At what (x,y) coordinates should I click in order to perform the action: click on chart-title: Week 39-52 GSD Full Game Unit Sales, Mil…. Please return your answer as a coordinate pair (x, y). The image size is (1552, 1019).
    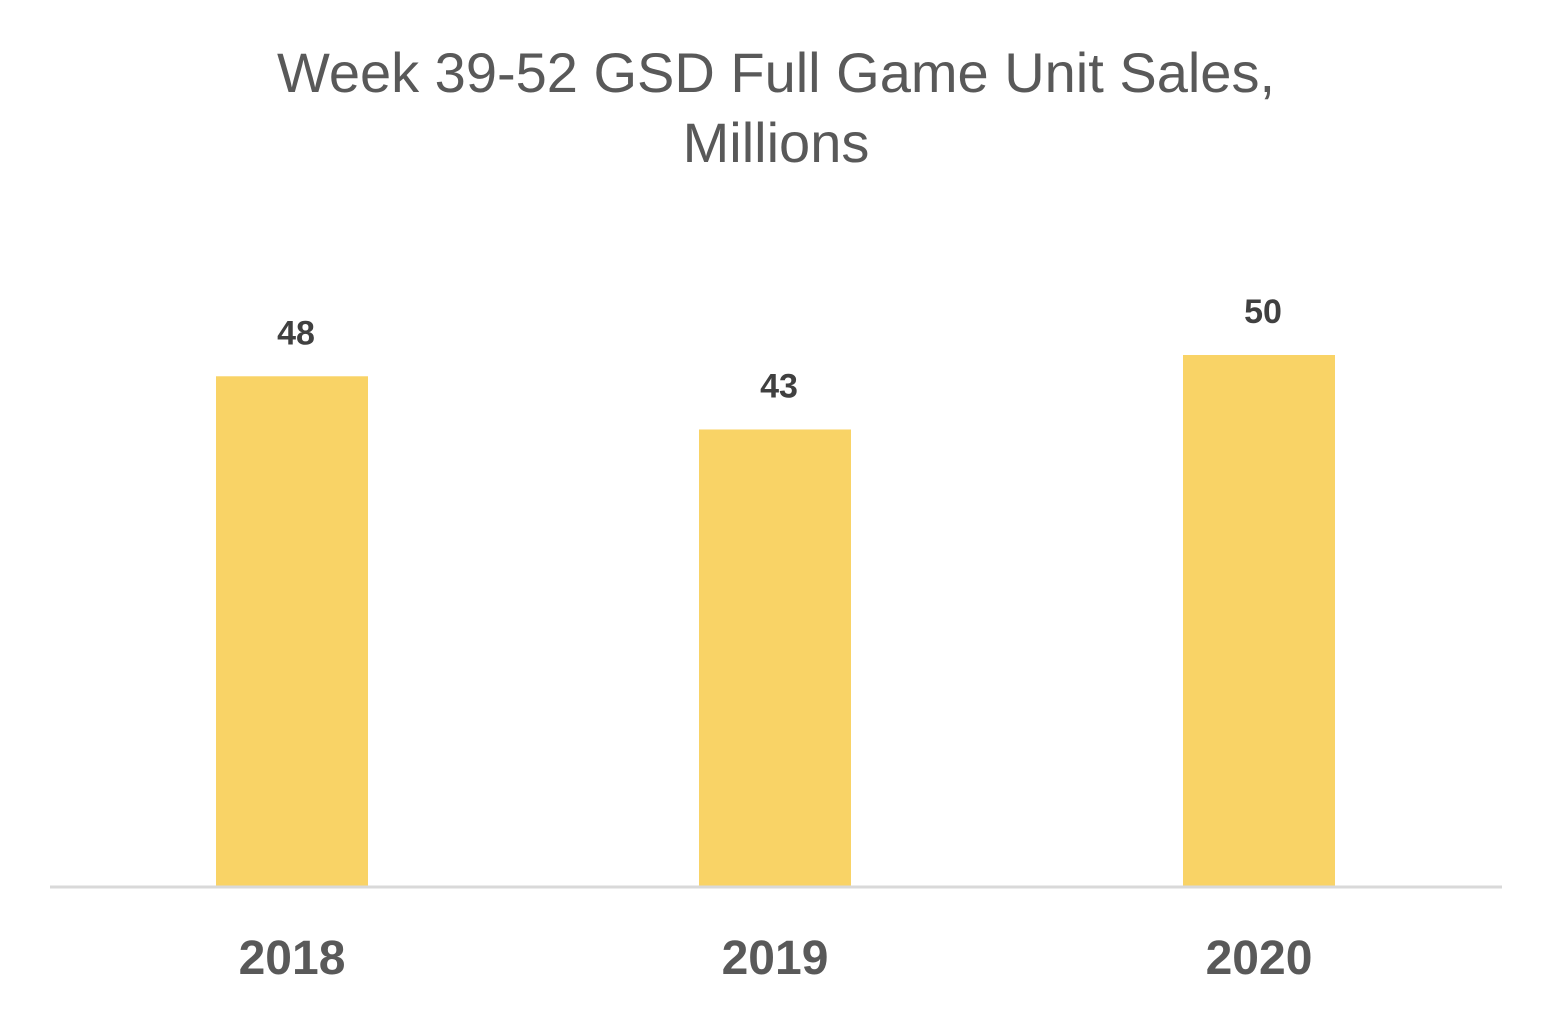
    Looking at the image, I should click on (776, 108).